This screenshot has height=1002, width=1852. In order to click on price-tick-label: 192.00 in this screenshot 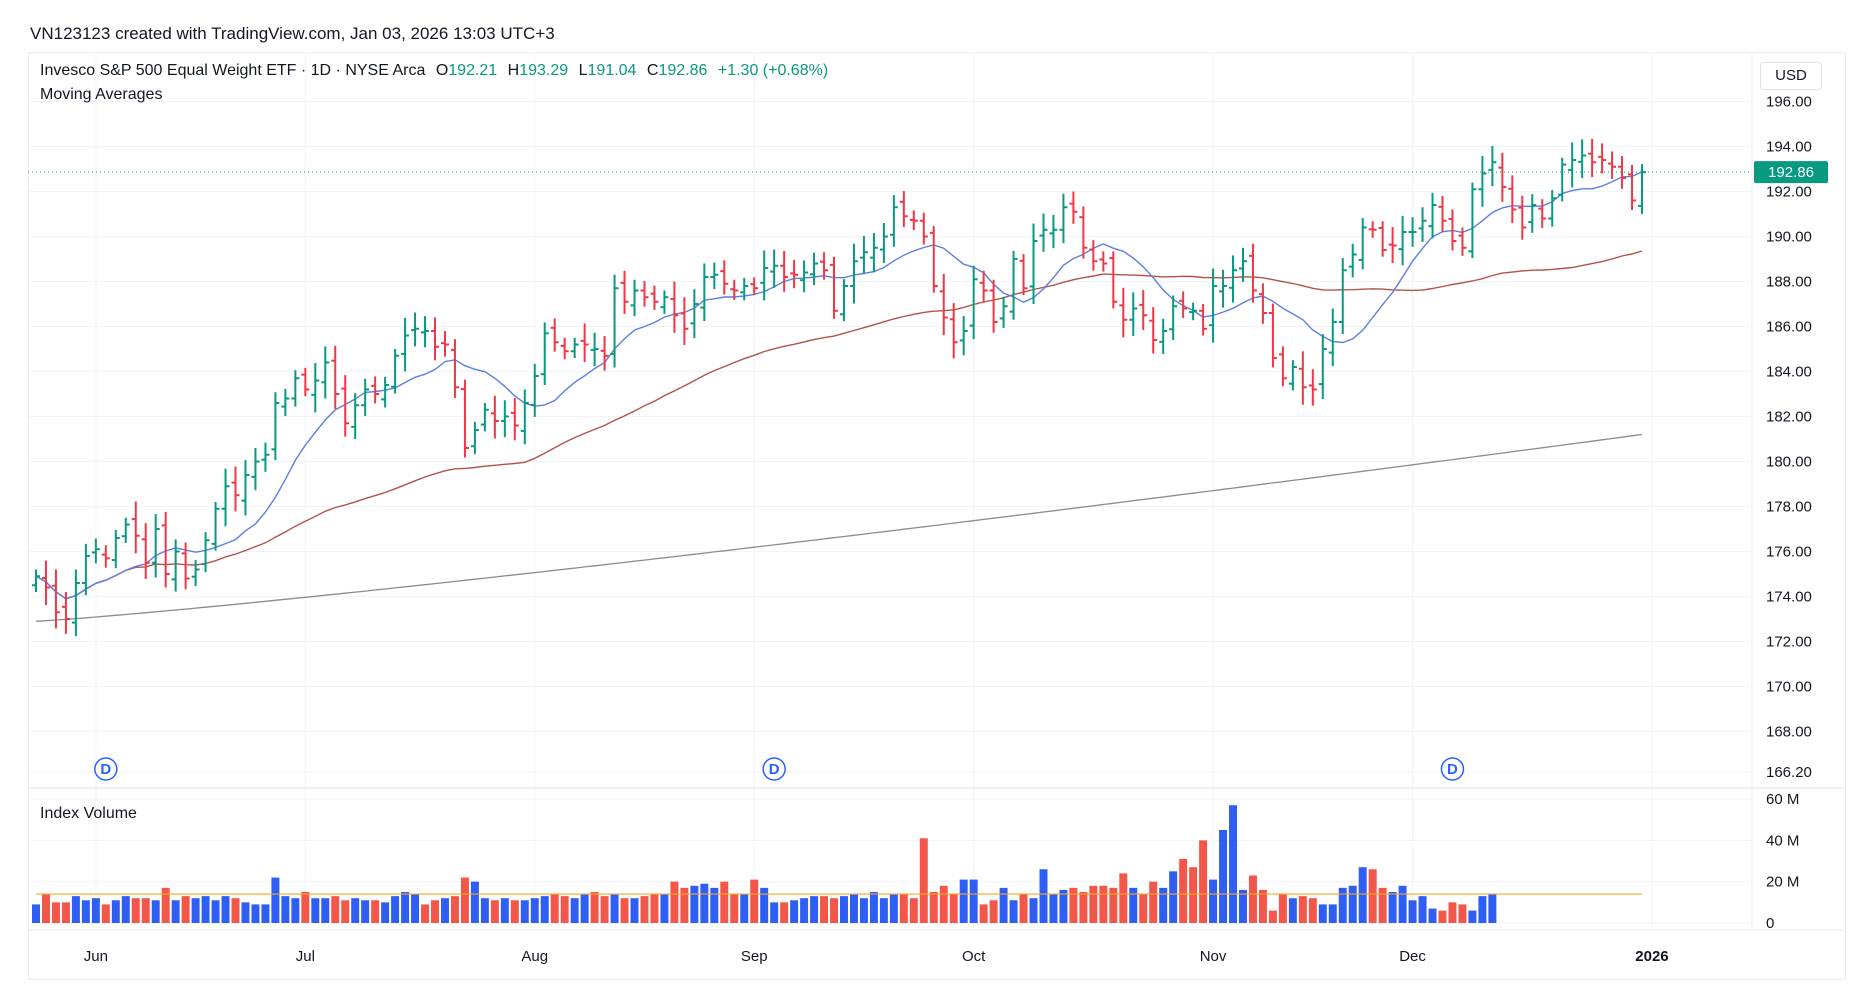, I will do `click(1789, 192)`.